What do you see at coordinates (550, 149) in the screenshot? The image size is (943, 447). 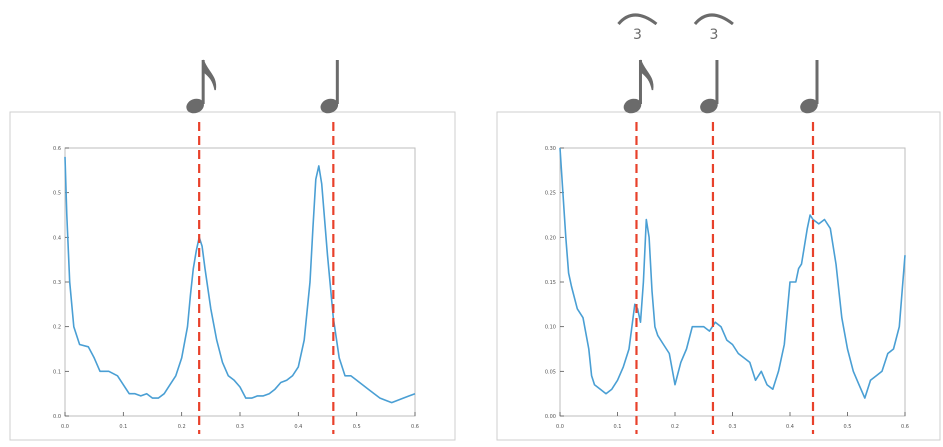 I see `y-tick-label: 0.30` at bounding box center [550, 149].